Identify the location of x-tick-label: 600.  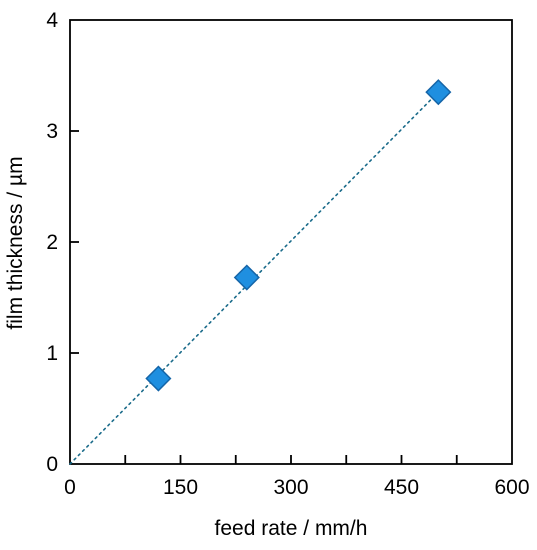
(511, 487).